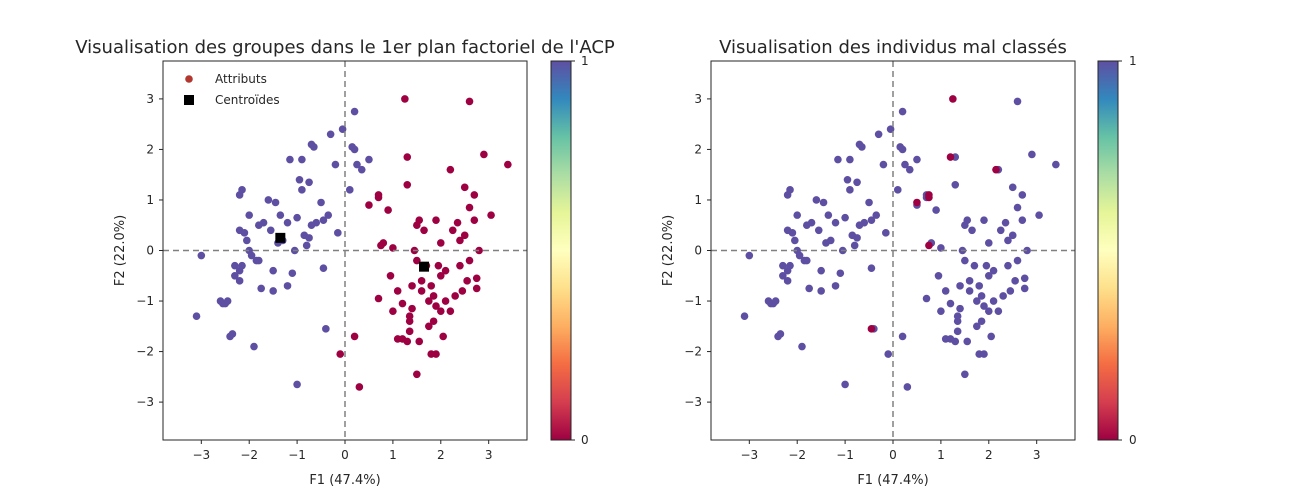  I want to click on legend-centroides-marker, so click(189, 100).